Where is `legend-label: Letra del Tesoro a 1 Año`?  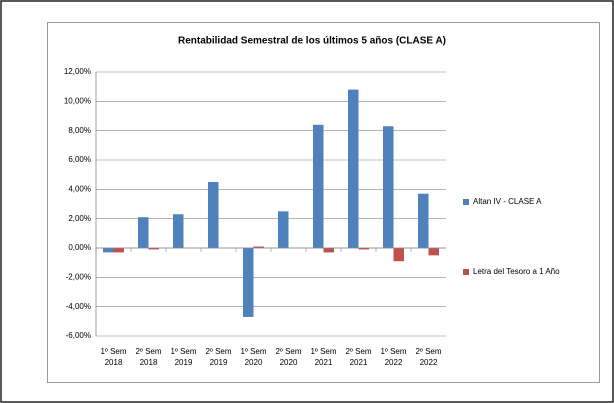 legend-label: Letra del Tesoro a 1 Año is located at coordinates (516, 271).